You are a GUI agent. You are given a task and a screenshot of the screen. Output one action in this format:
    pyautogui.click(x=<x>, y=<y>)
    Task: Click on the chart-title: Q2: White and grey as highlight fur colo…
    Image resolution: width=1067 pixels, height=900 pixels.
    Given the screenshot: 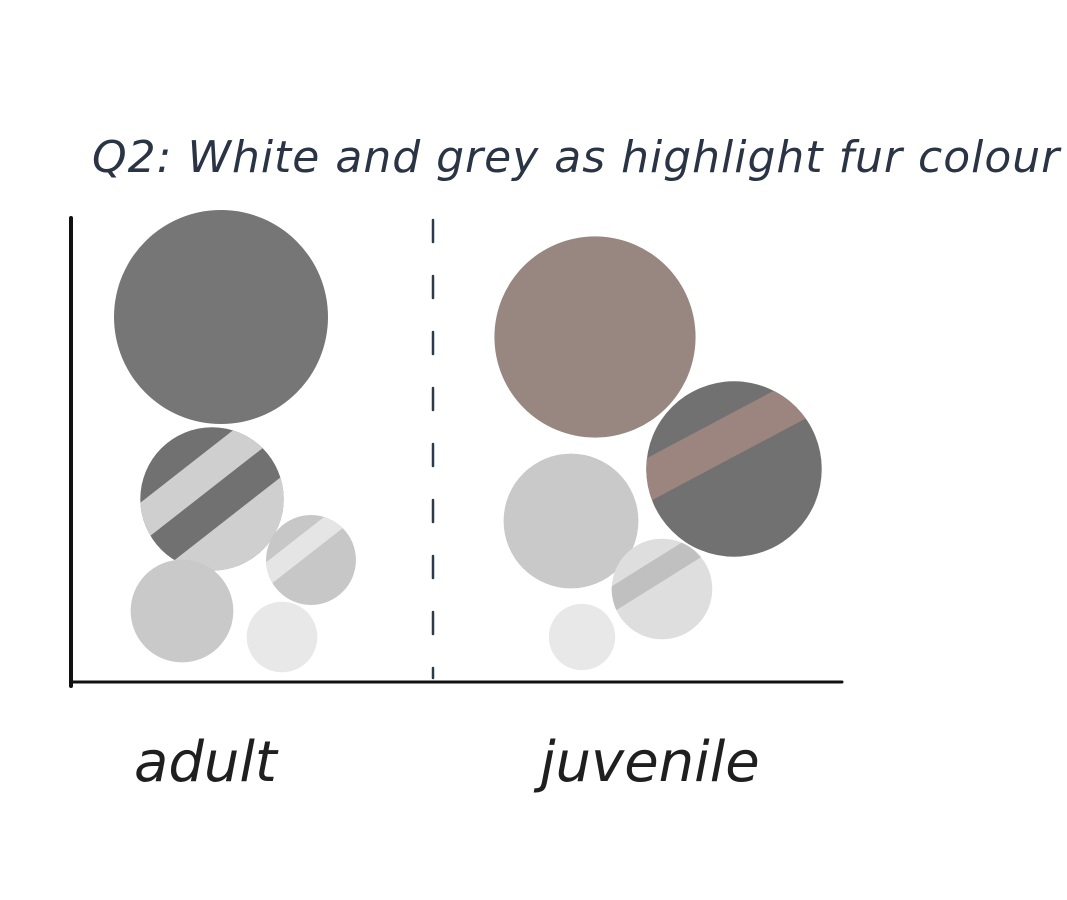 What is the action you would take?
    pyautogui.click(x=577, y=157)
    